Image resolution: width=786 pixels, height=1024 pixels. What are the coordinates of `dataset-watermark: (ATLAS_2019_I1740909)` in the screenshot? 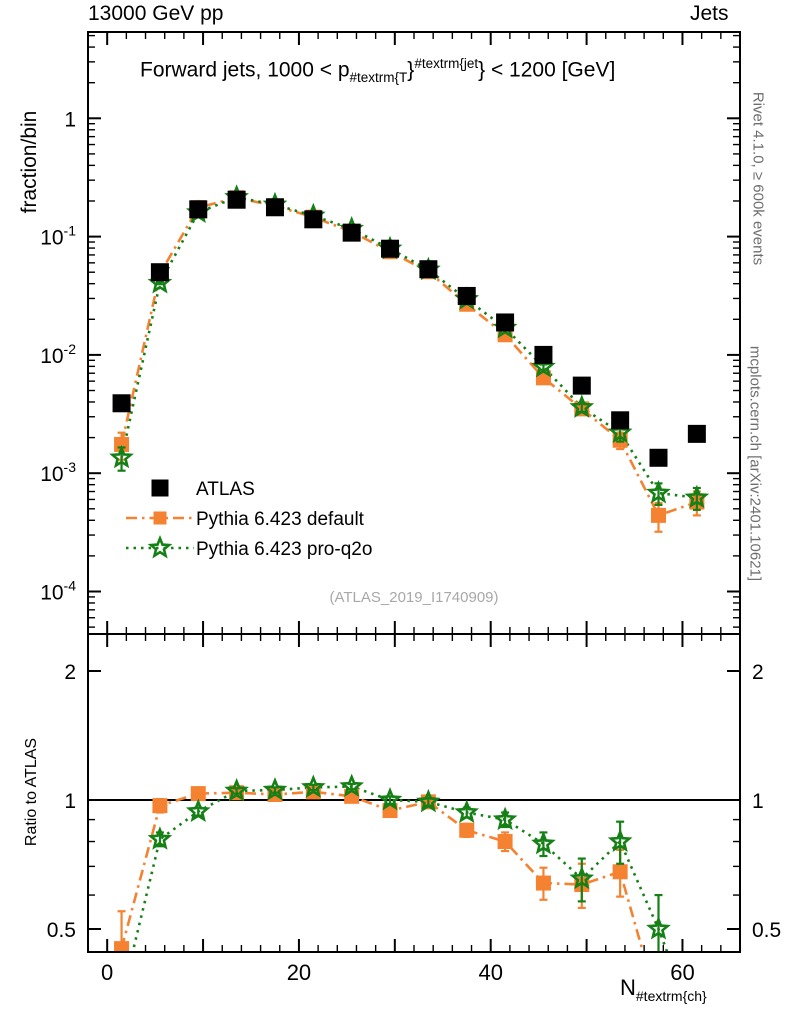 It's located at (413, 597).